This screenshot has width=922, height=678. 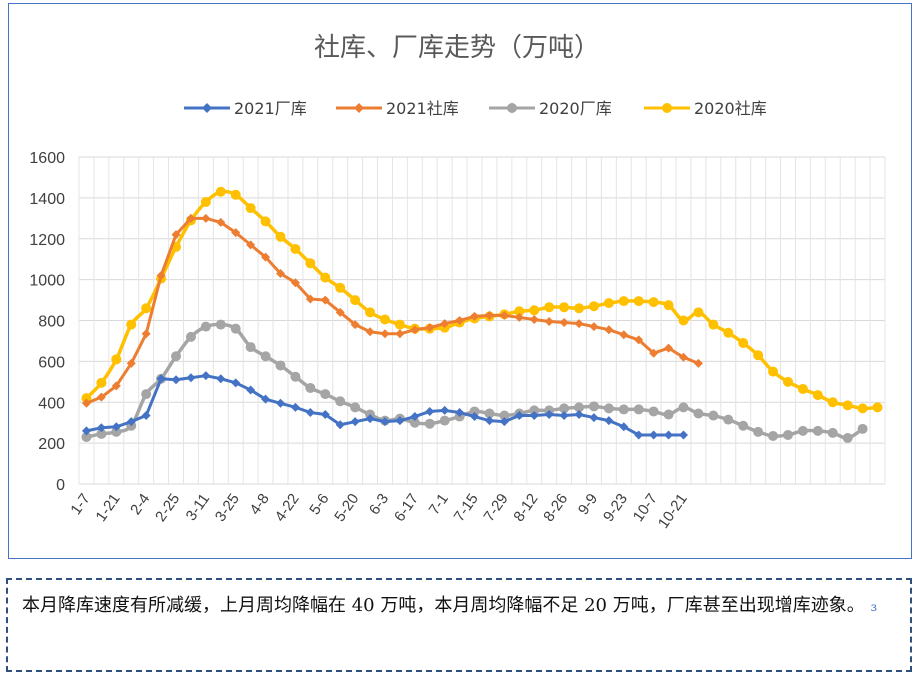 What do you see at coordinates (80, 505) in the screenshot?
I see `x-tick-label: 1-7` at bounding box center [80, 505].